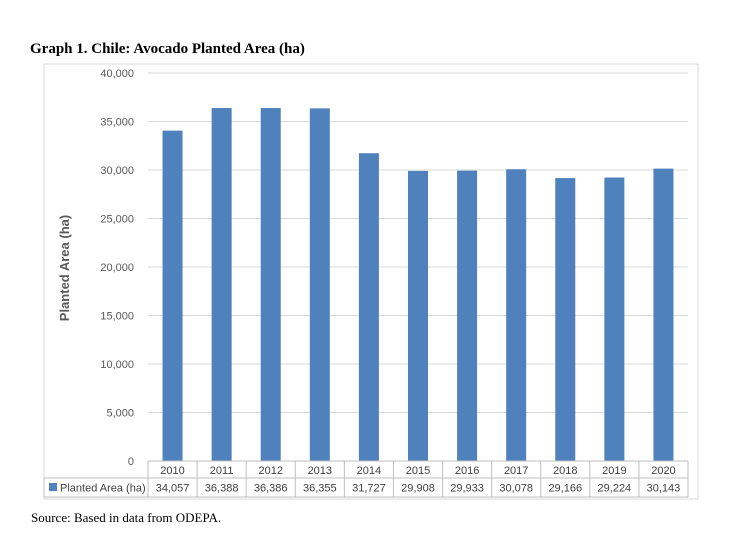 This screenshot has width=730, height=548. I want to click on data-label: 36,386, so click(271, 489).